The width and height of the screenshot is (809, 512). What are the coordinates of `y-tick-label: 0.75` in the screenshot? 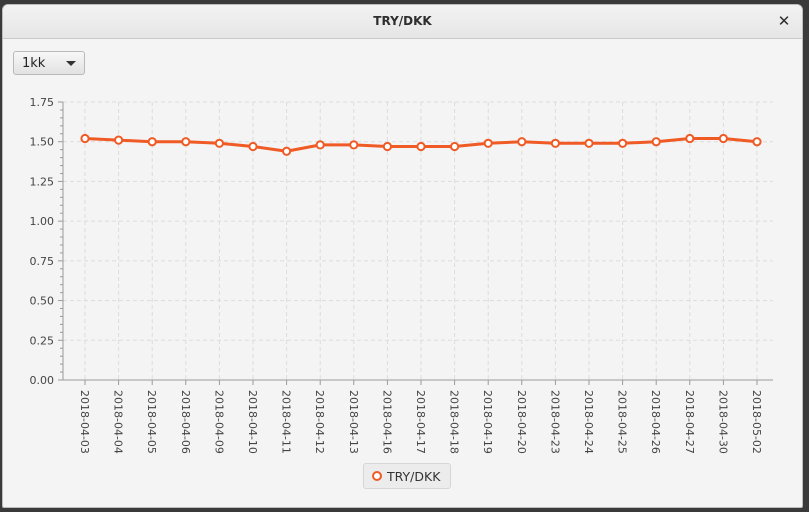 It's located at (42, 261).